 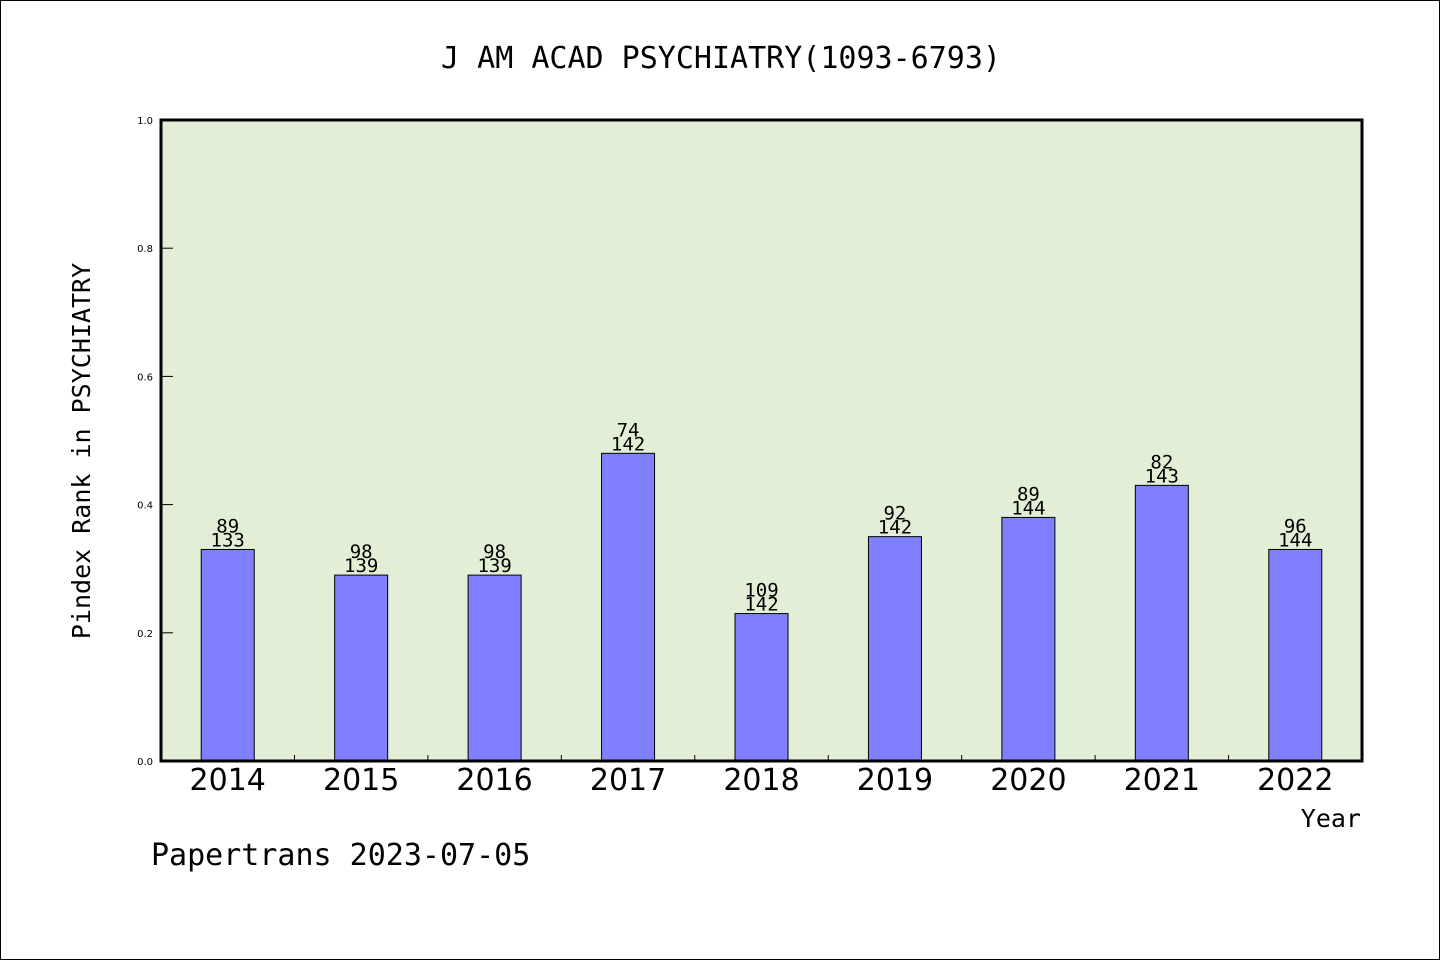 I want to click on x-tick-label: 2017, so click(x=628, y=780).